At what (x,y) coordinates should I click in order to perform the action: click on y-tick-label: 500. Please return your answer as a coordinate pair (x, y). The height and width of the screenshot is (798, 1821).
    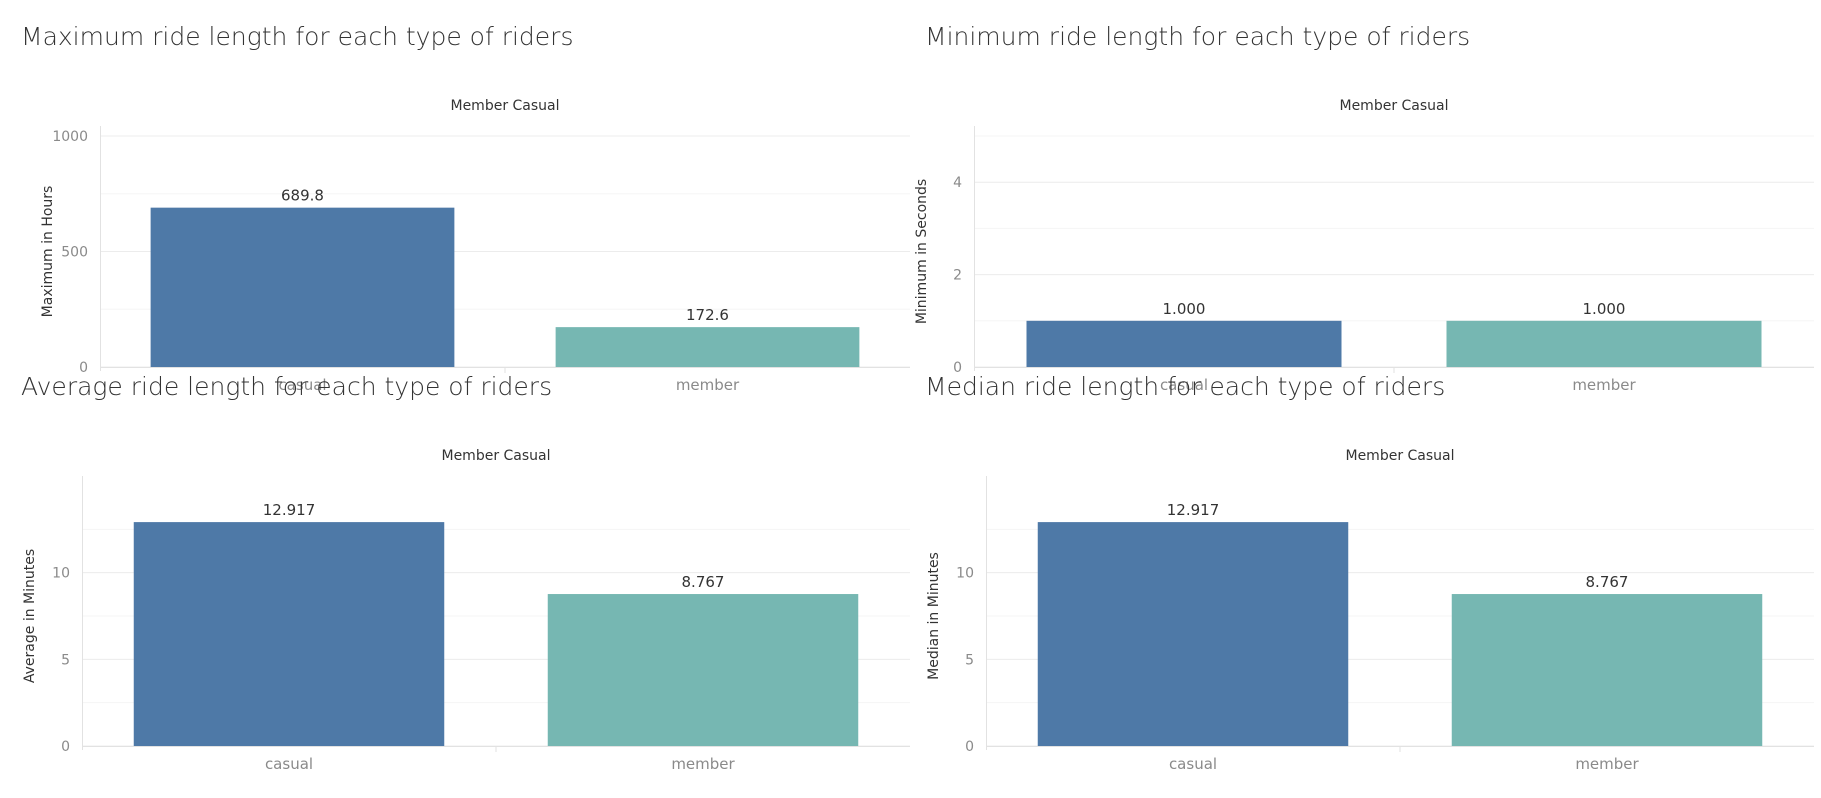
    Looking at the image, I should click on (74, 253).